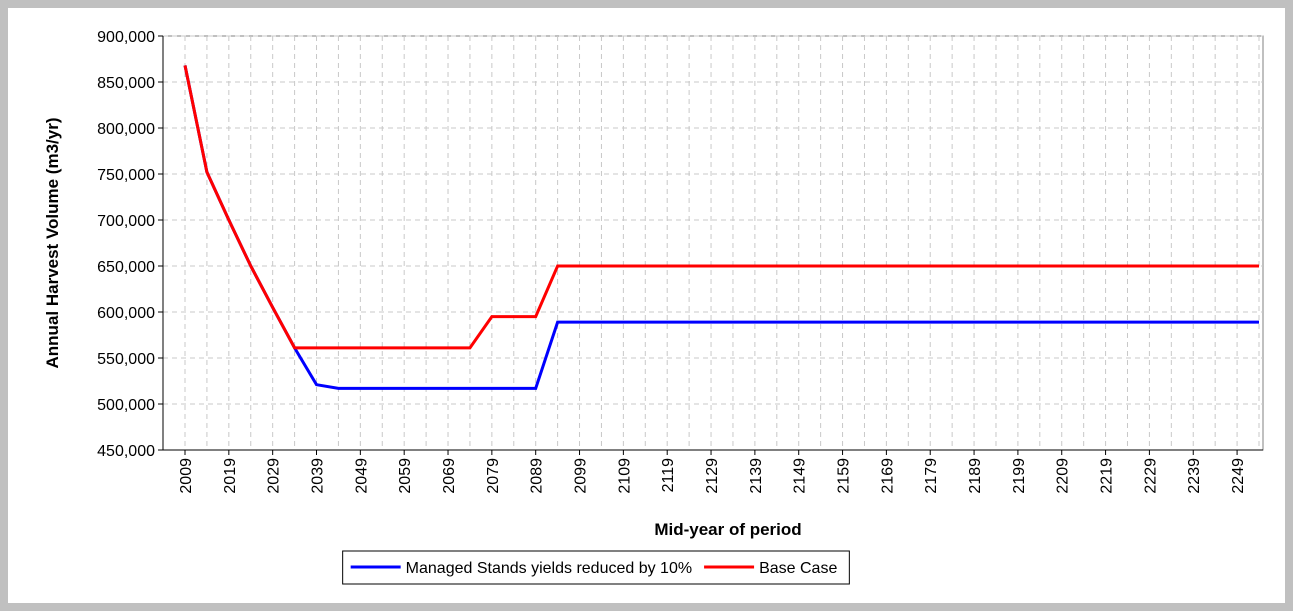 This screenshot has height=611, width=1293. I want to click on y-tick-label: 800,000, so click(126, 129).